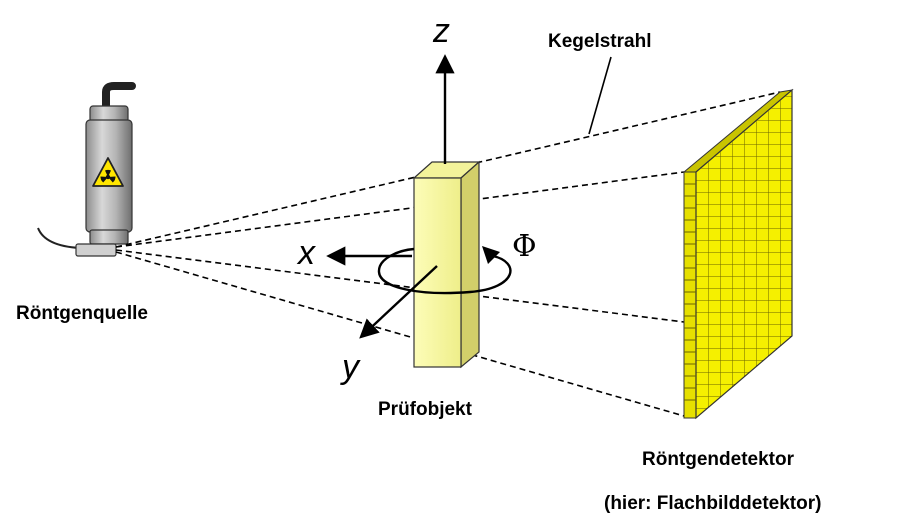 Image resolution: width=900 pixels, height=525 pixels. I want to click on flat-panel-detector, so click(738, 254).